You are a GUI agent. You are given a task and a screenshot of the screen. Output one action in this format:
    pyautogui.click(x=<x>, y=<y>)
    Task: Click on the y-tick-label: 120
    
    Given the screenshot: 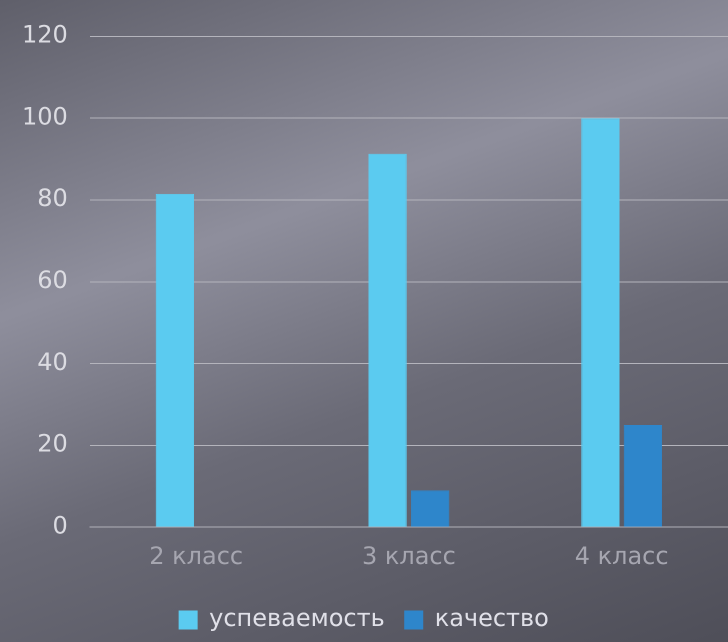 What is the action you would take?
    pyautogui.click(x=45, y=34)
    